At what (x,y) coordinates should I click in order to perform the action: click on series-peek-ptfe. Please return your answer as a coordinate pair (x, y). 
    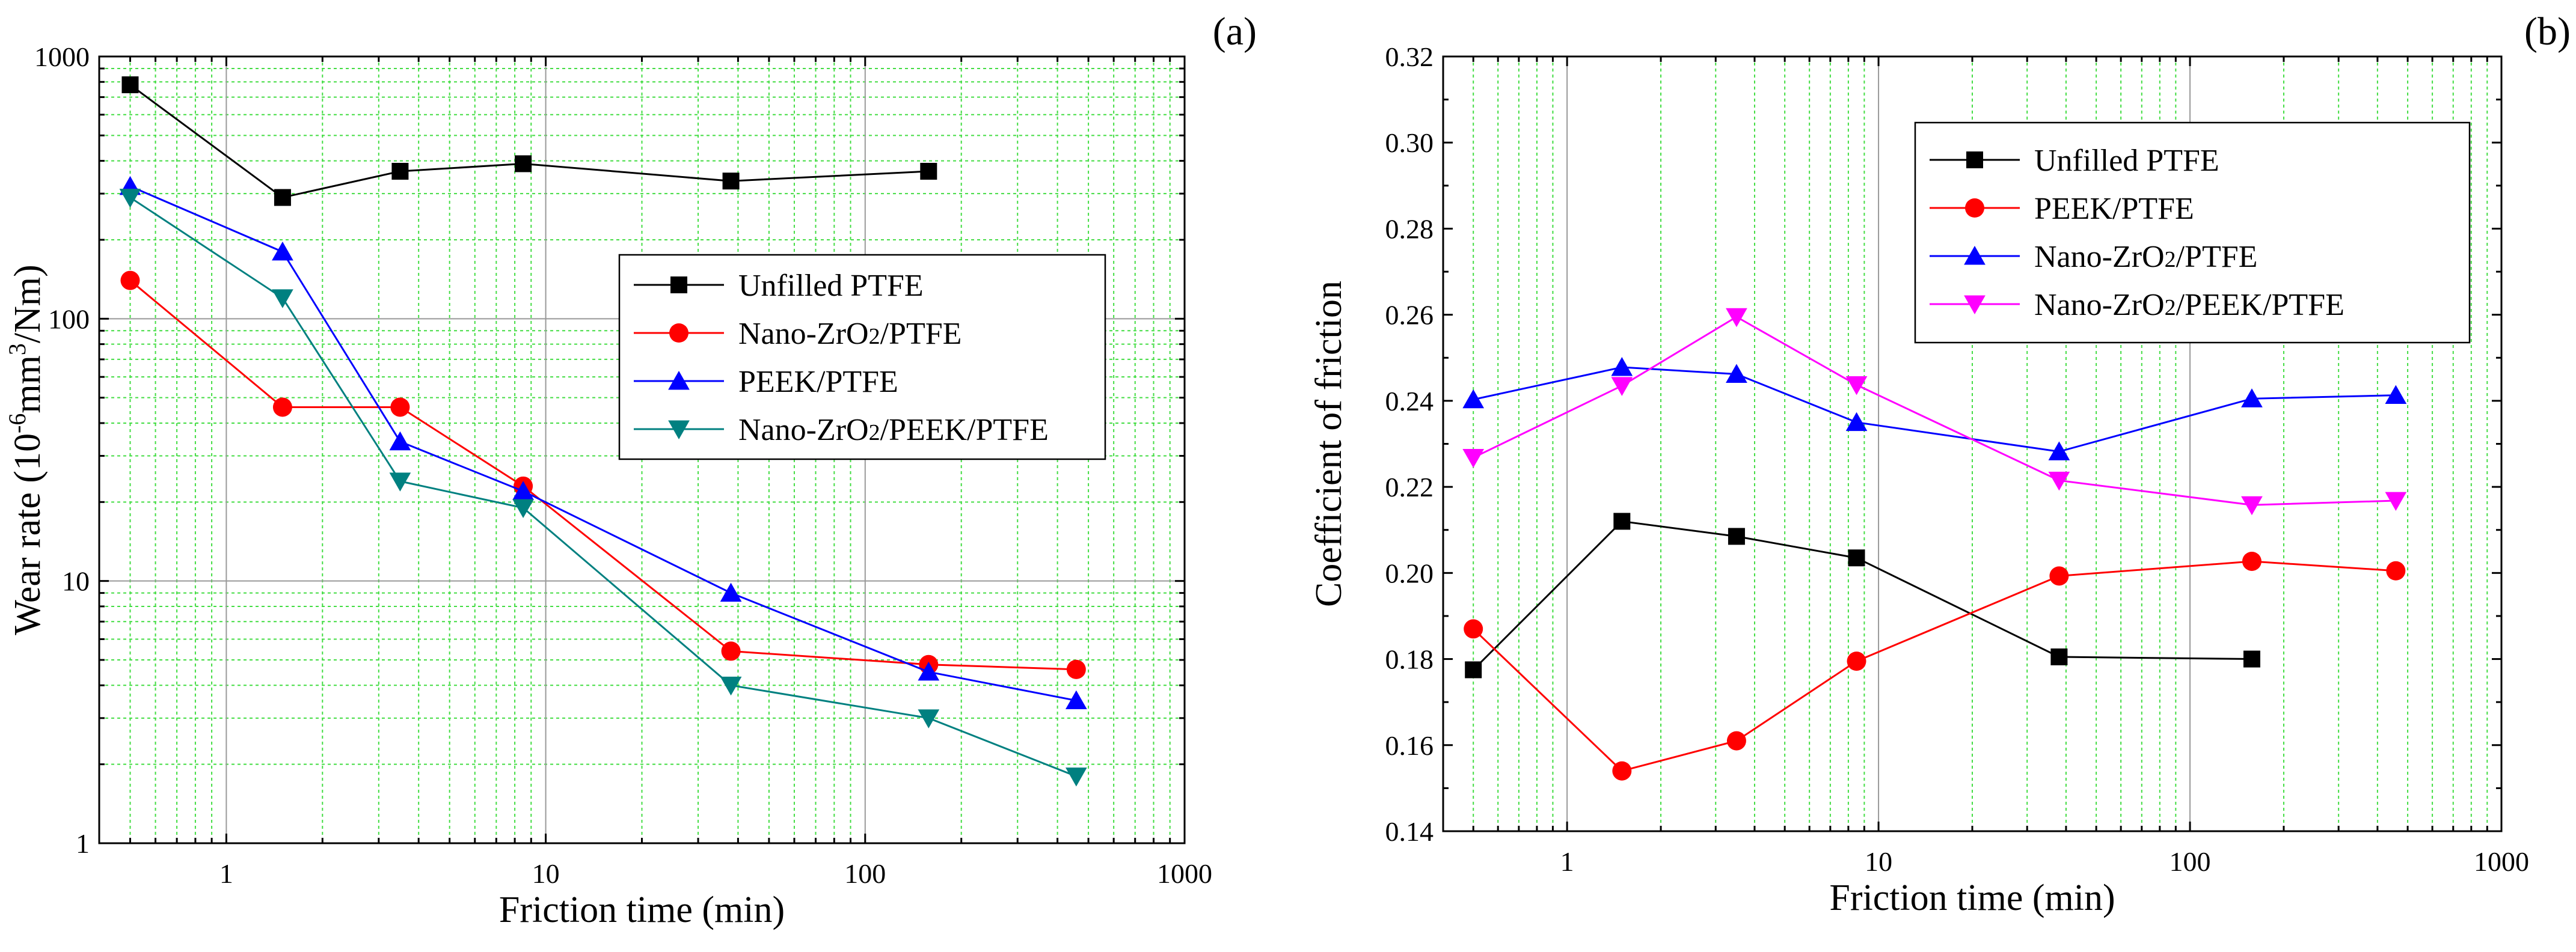
    Looking at the image, I should click on (1935, 666).